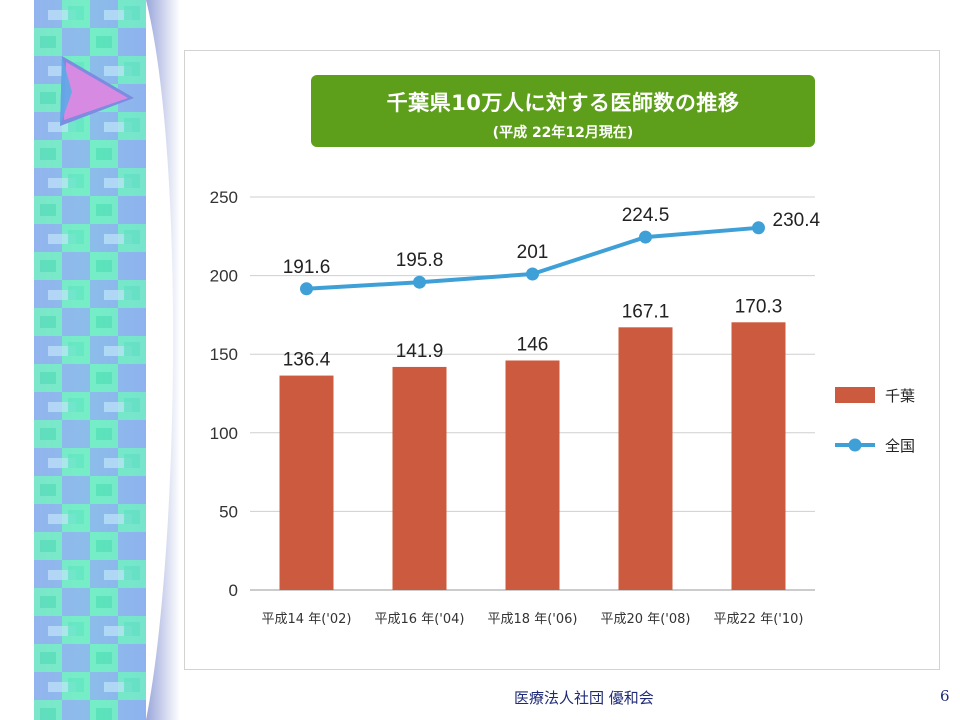 This screenshot has width=960, height=720. I want to click on bar-data-label: 167.1, so click(646, 311).